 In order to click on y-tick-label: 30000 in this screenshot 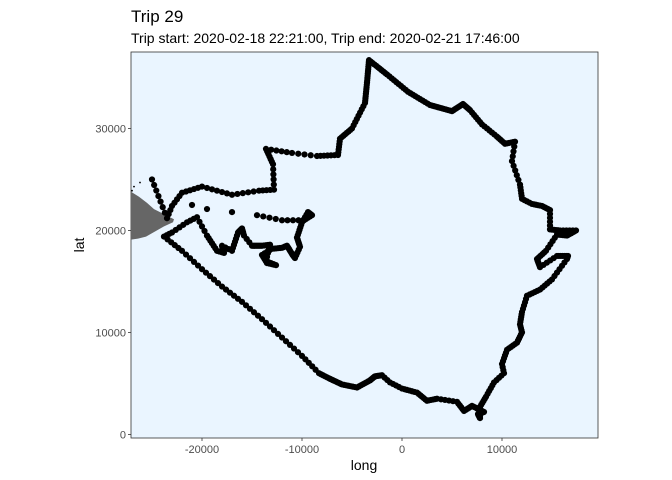, I will do `click(110, 129)`.